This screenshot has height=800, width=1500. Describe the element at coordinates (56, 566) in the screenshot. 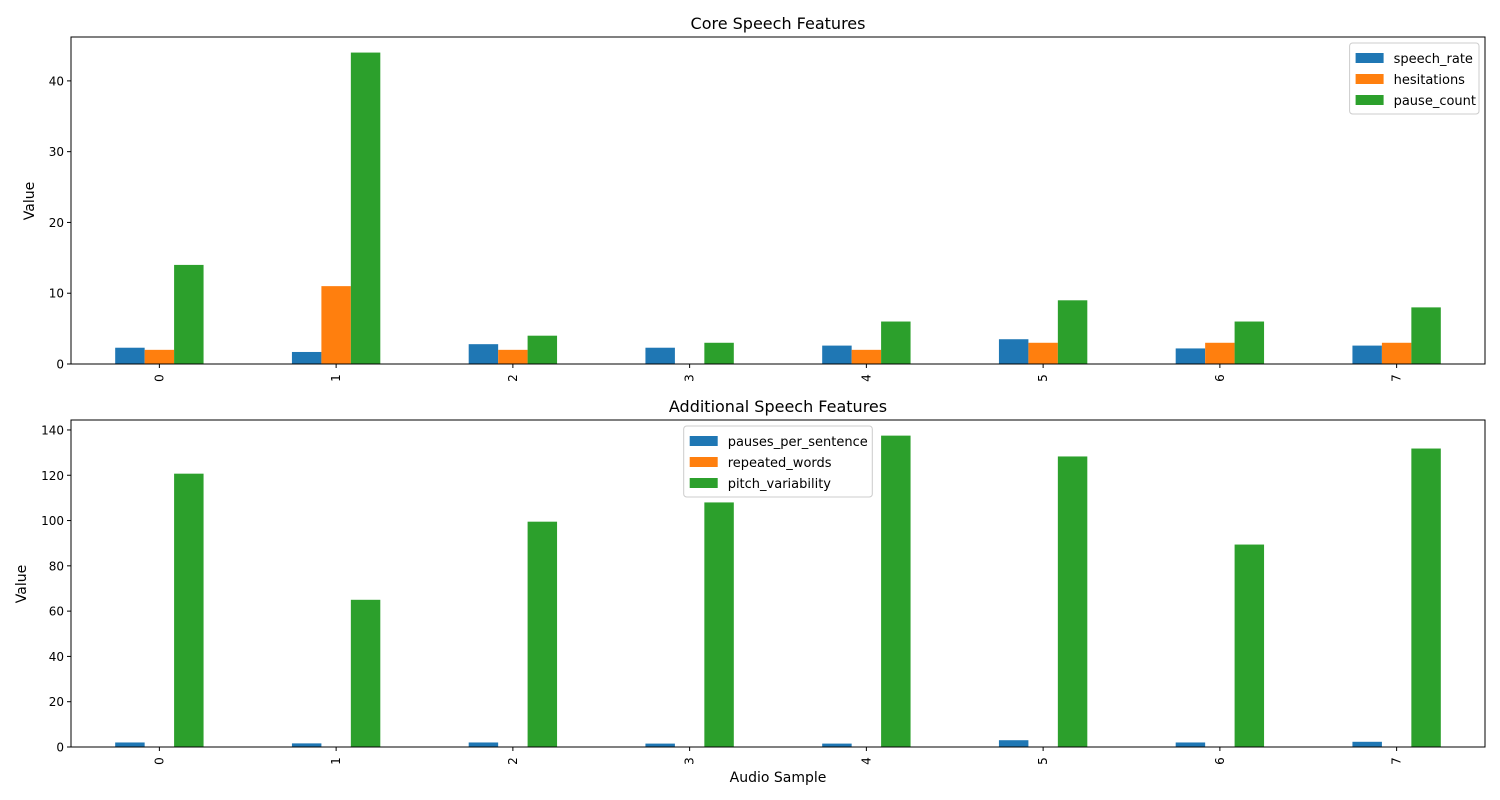

I see `y-tick-label: 80` at that location.